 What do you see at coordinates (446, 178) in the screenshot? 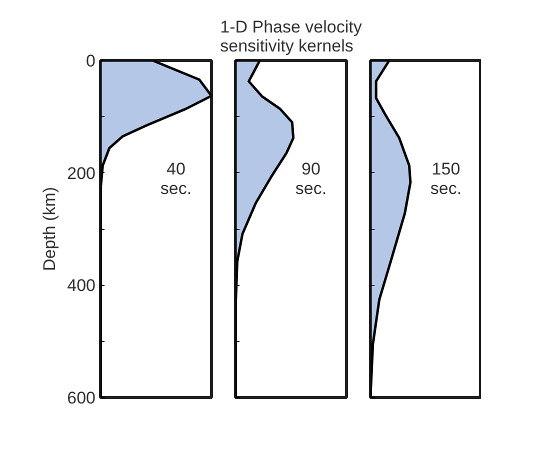
I see `text: 150 sec.` at bounding box center [446, 178].